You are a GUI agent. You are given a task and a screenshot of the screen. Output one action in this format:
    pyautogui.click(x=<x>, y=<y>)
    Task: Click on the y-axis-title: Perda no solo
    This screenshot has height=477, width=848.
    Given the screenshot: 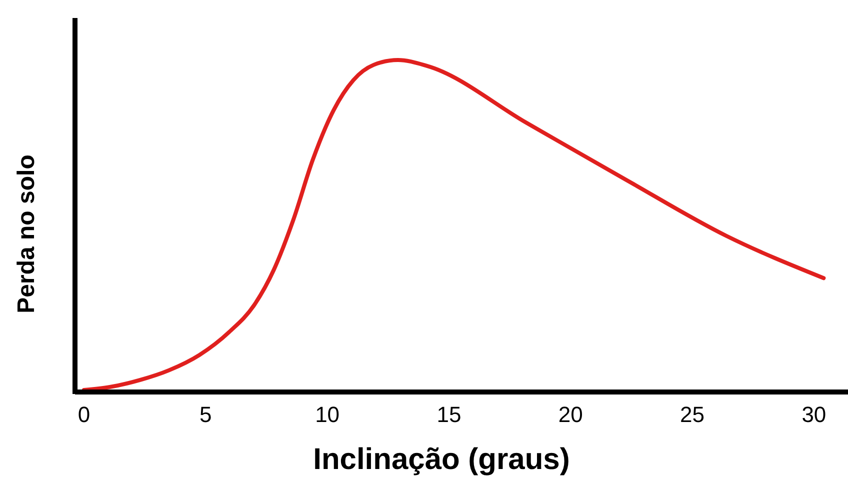 What is the action you would take?
    pyautogui.click(x=26, y=234)
    